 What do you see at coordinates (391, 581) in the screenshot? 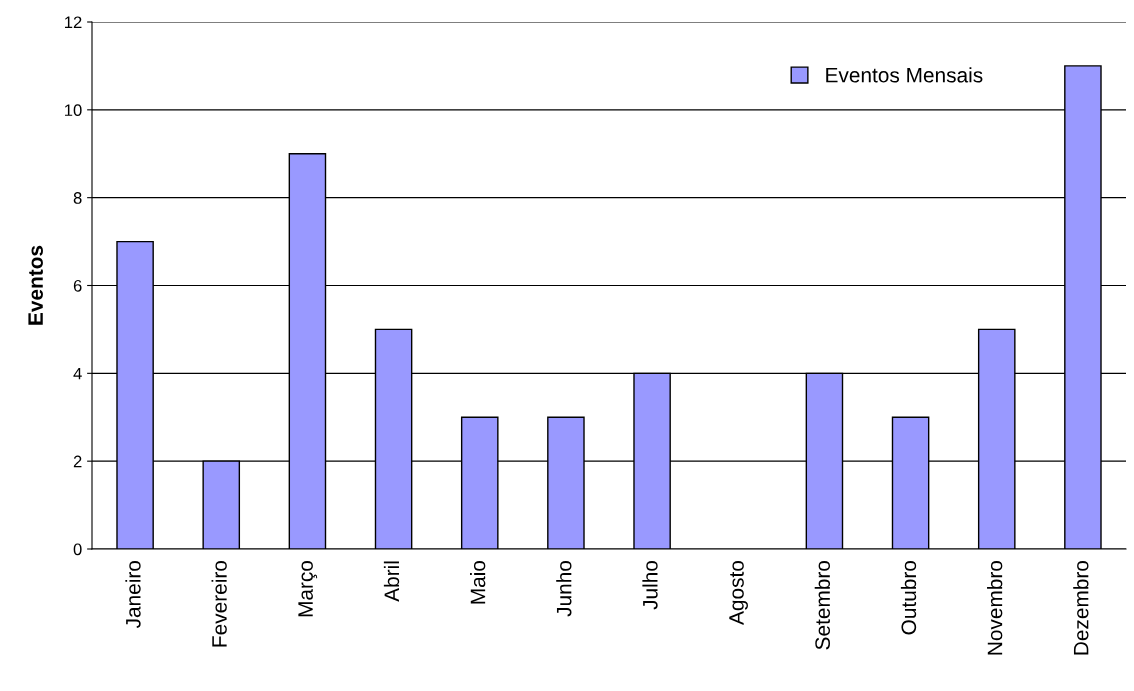
I see `x-tick-label: Abril` at bounding box center [391, 581].